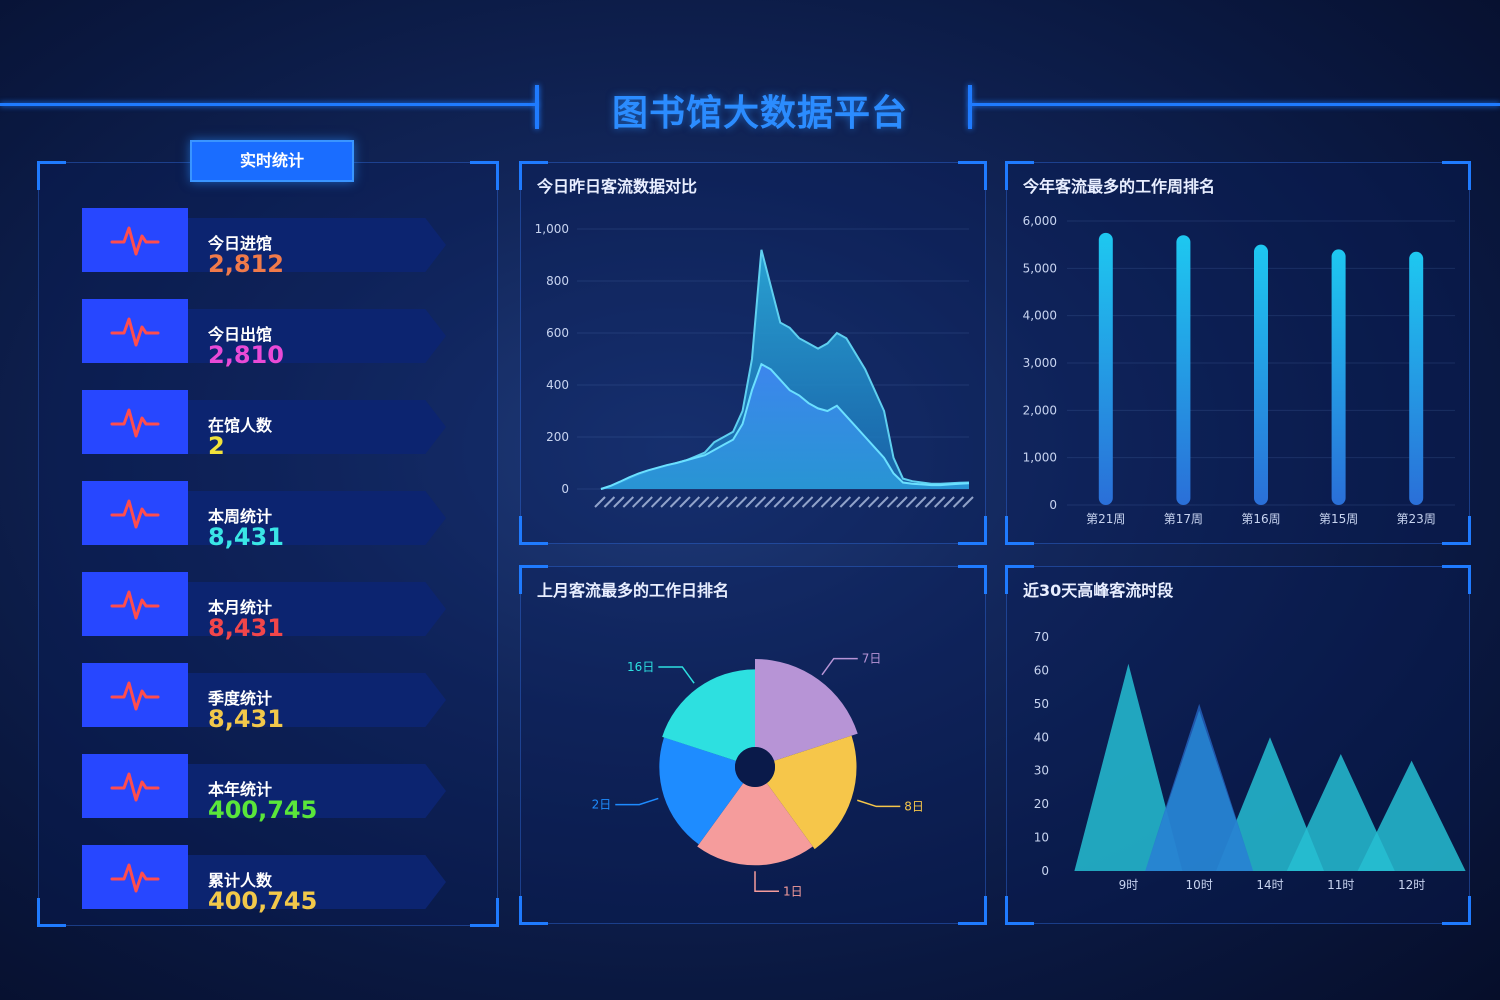  Describe the element at coordinates (557, 437) in the screenshot. I see `area-y-tick: 200` at that location.